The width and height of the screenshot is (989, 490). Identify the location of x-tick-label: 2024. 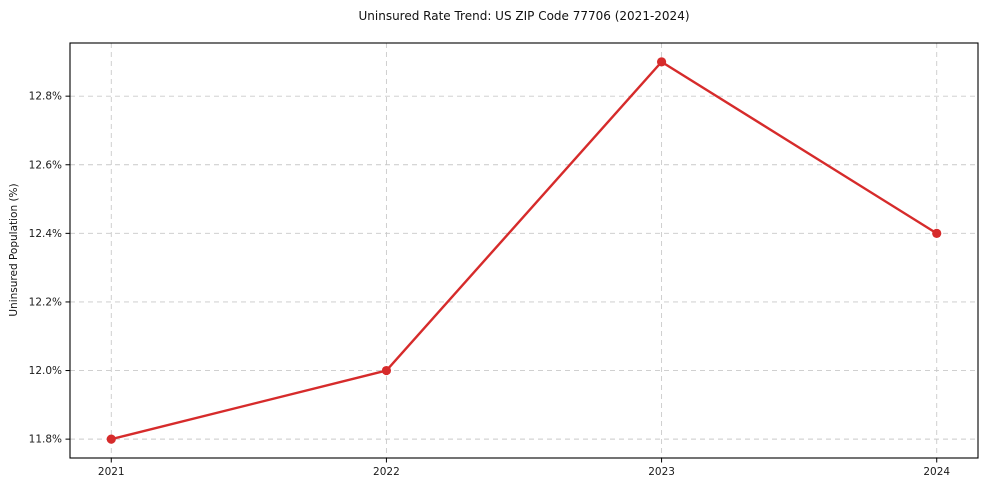
(936, 472).